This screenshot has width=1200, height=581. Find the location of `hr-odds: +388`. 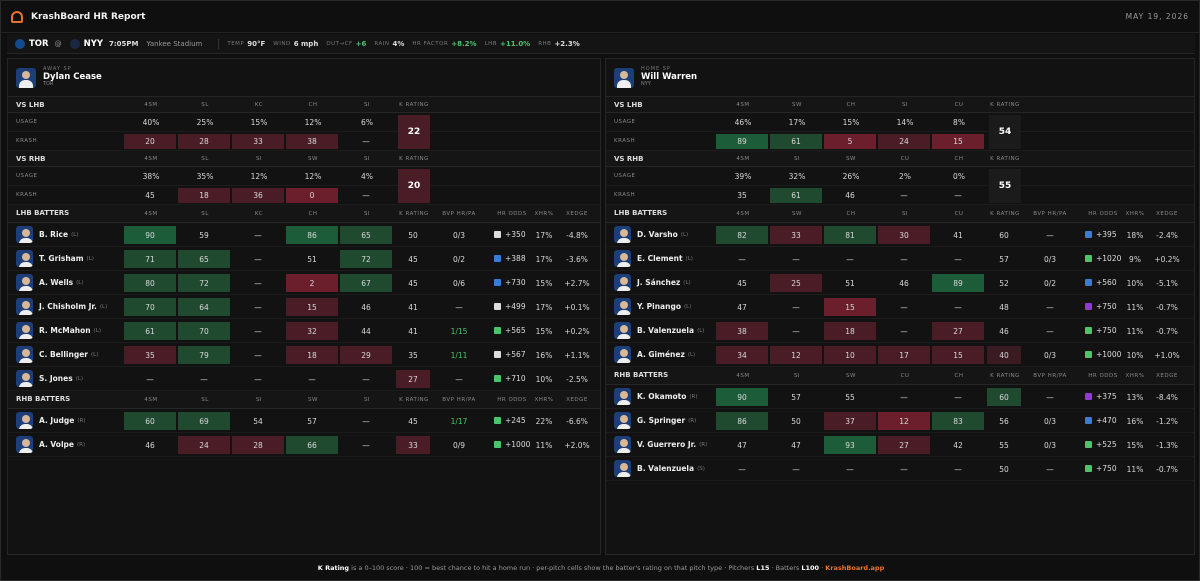

hr-odds: +388 is located at coordinates (520, 258).